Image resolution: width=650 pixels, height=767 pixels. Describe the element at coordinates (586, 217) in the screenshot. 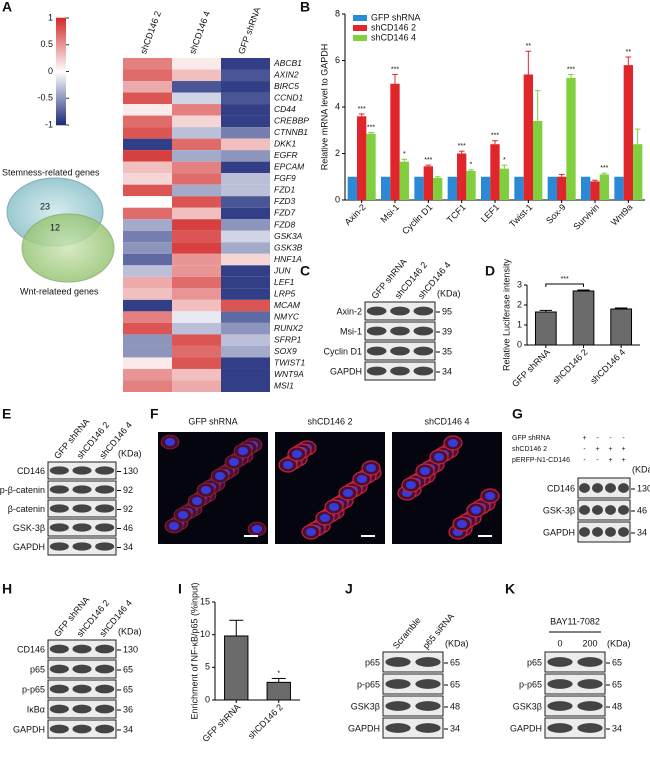

I see `x-tick-label: Survivin` at that location.